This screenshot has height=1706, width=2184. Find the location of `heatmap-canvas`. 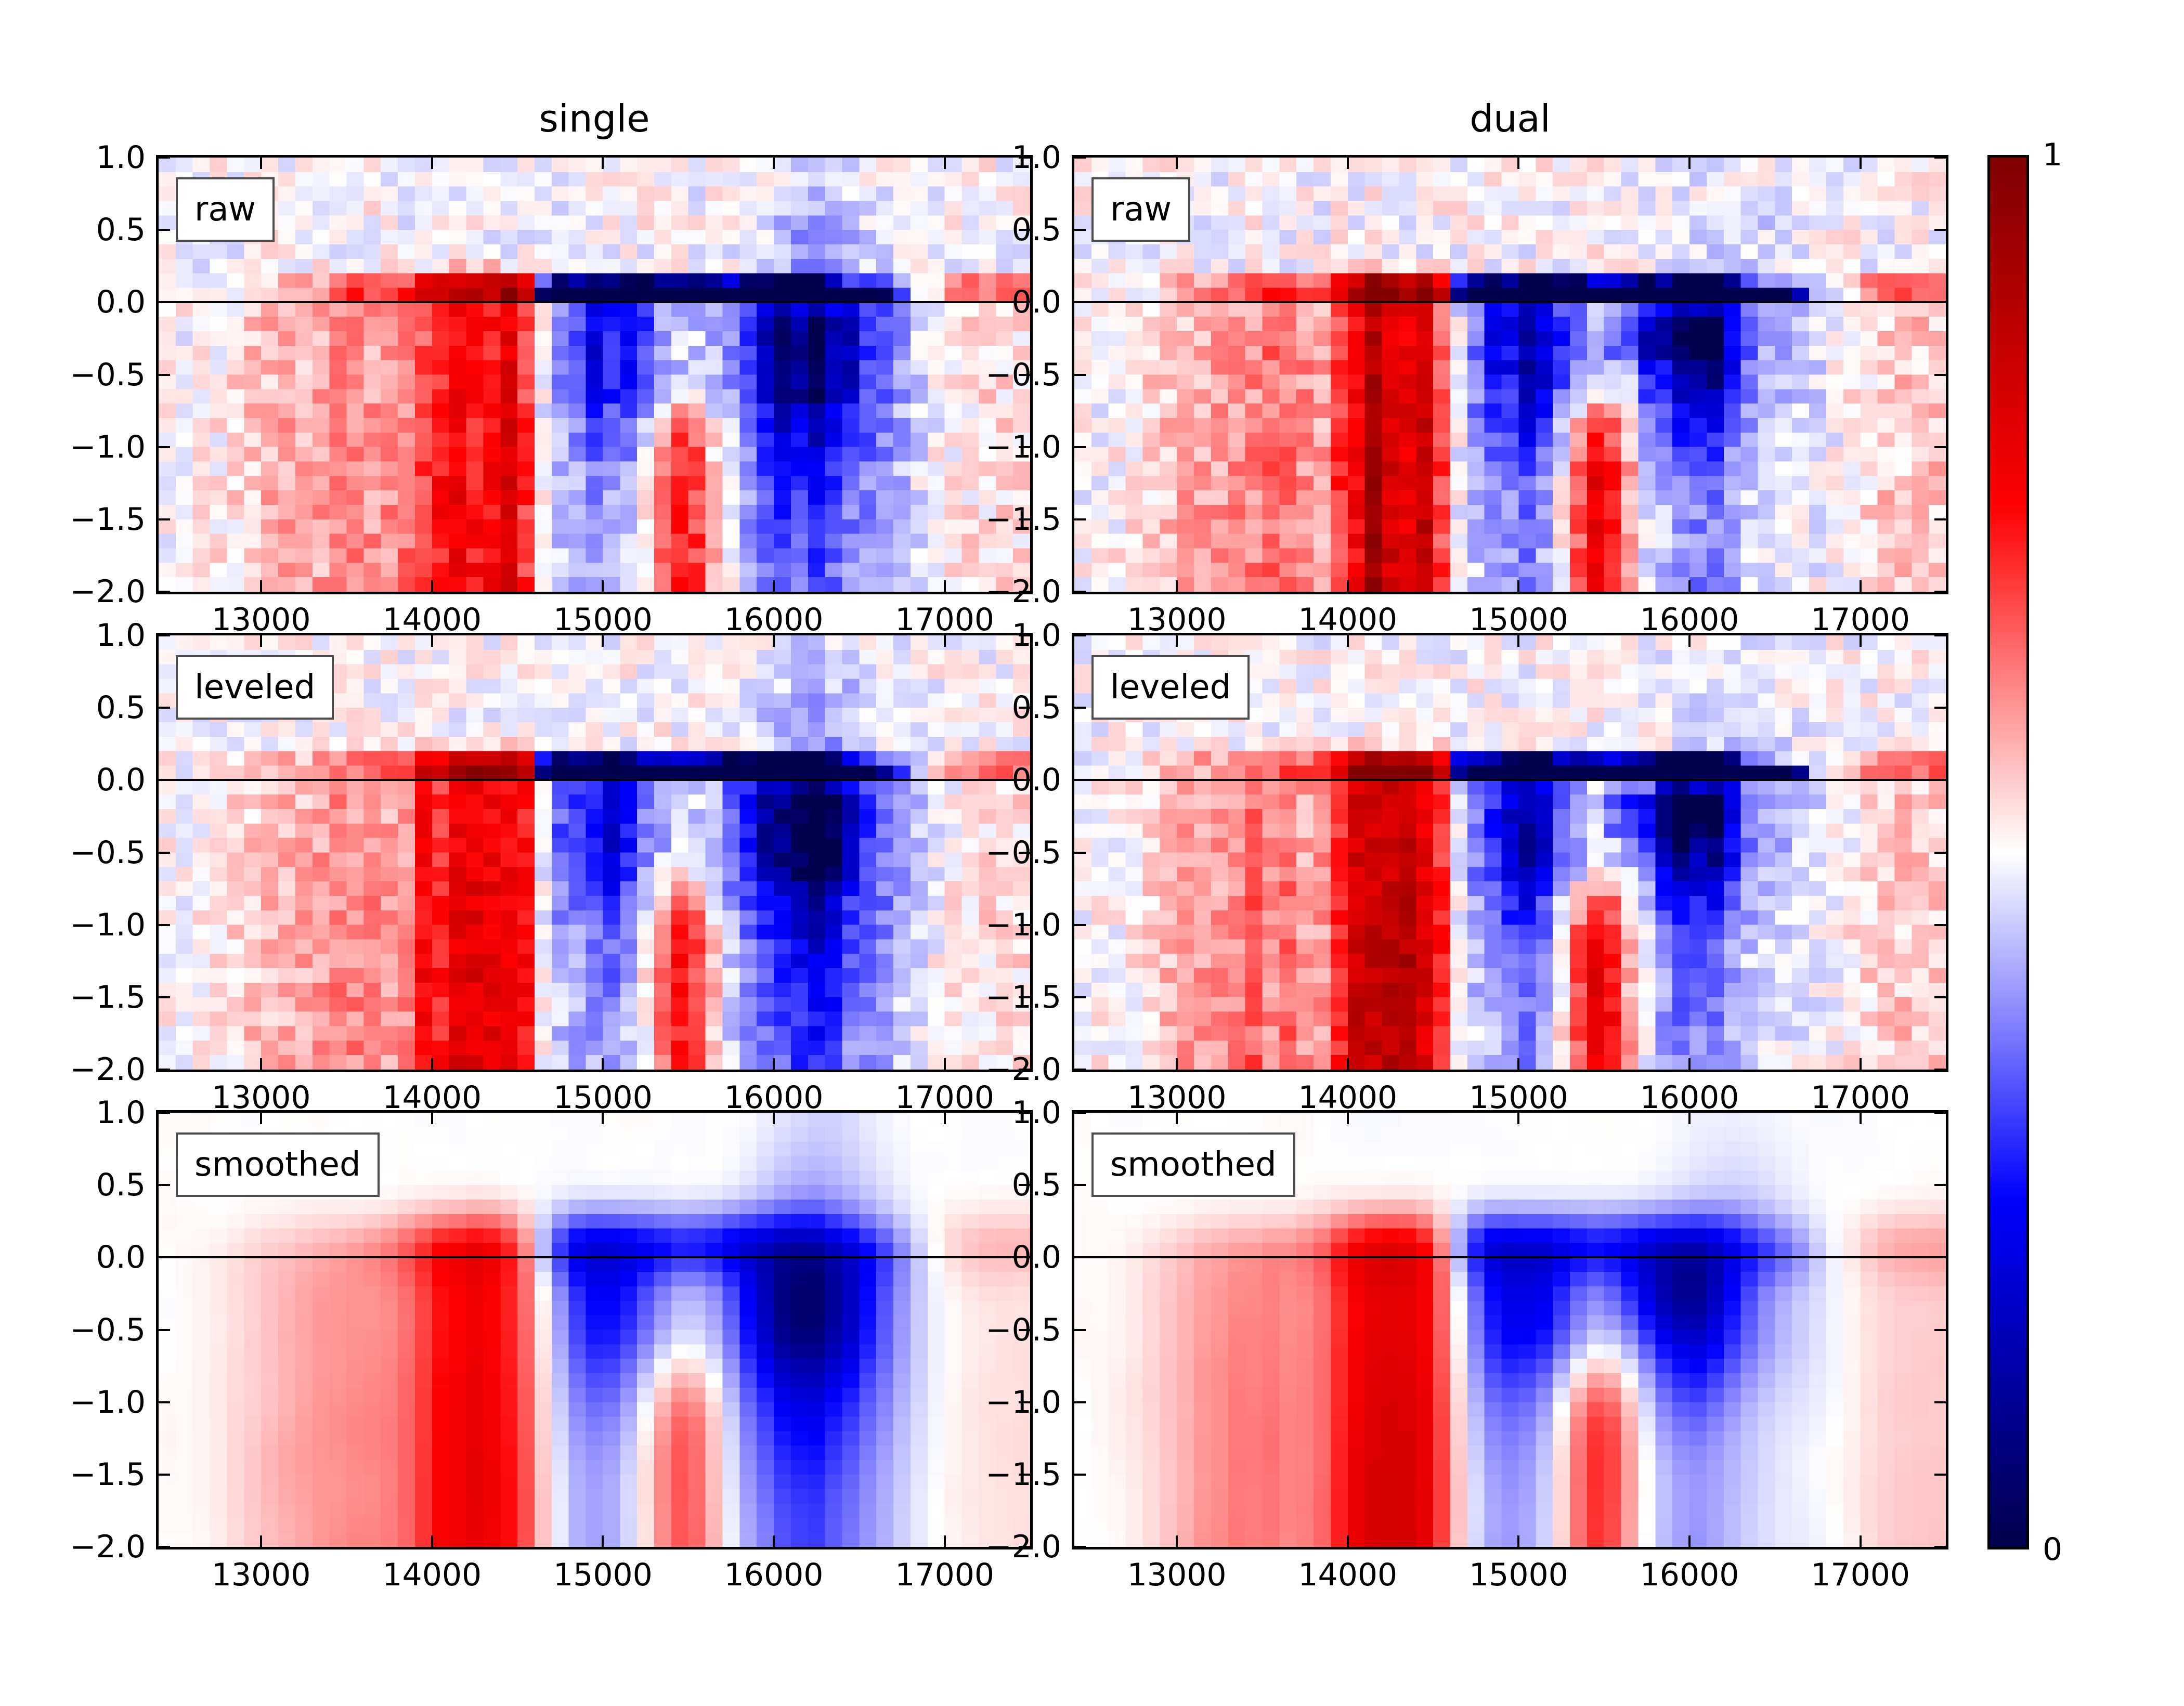

heatmap-canvas is located at coordinates (1510, 375).